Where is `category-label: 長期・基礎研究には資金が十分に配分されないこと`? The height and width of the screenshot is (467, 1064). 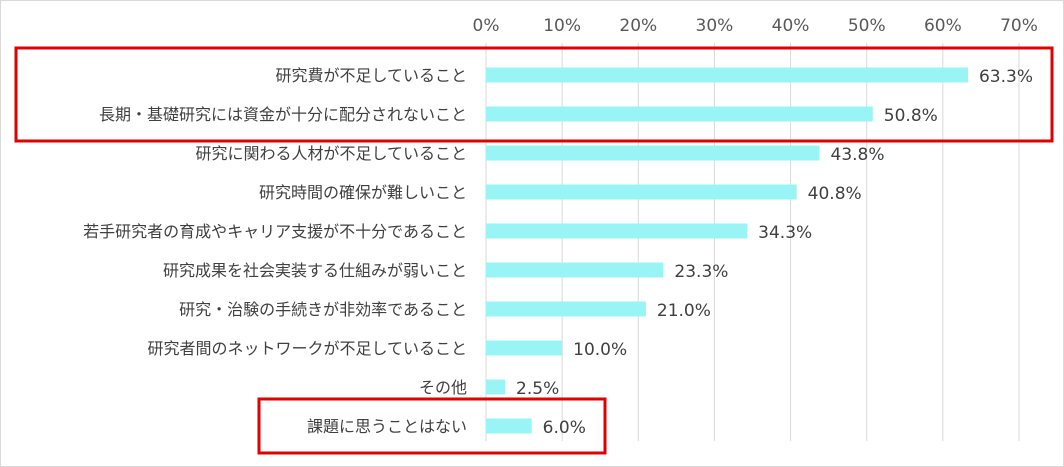 category-label: 長期・基礎研究には資金が十分に配分されないこと is located at coordinates (283, 114).